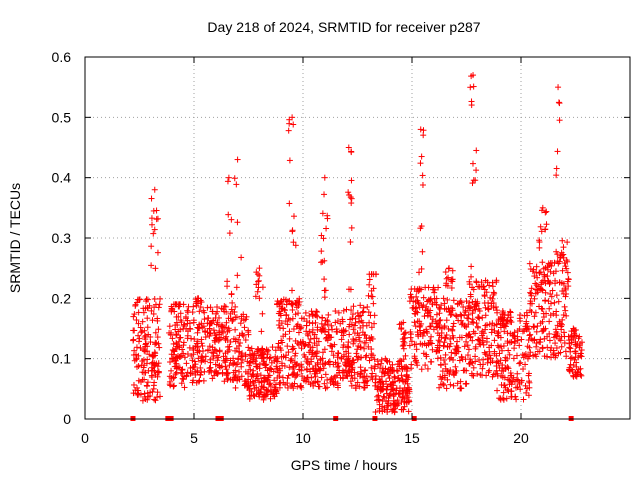 The height and width of the screenshot is (480, 640). I want to click on x-tick-label: 5, so click(194, 438).